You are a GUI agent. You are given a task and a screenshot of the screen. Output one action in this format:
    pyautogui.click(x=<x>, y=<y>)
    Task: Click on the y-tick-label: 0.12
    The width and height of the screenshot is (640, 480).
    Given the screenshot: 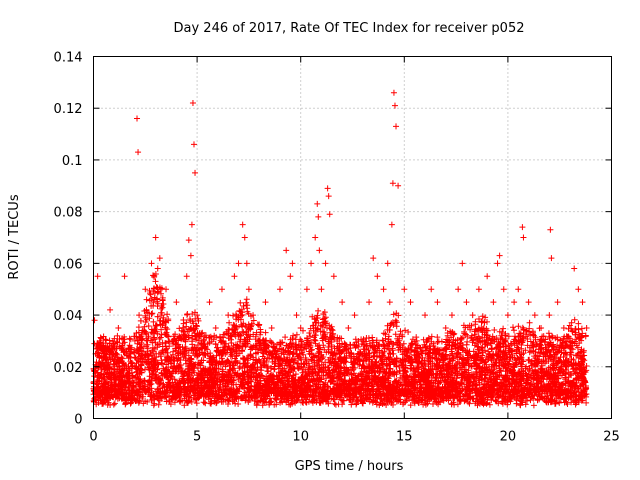 What is the action you would take?
    pyautogui.click(x=68, y=109)
    